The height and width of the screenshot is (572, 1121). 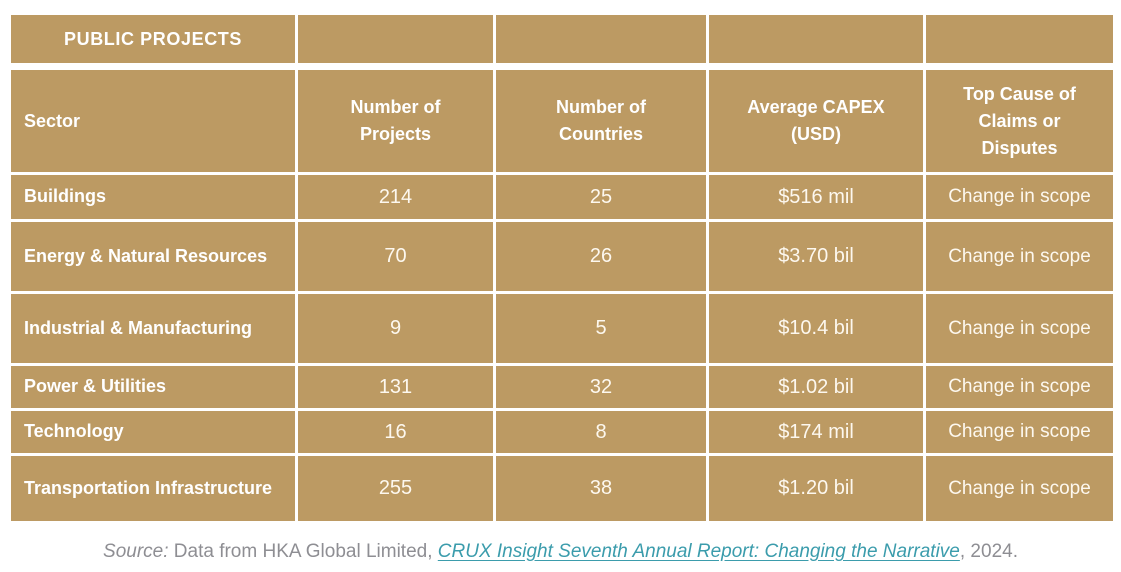 What do you see at coordinates (303, 551) in the screenshot?
I see `source-text: Data from HKA Global Limited,` at bounding box center [303, 551].